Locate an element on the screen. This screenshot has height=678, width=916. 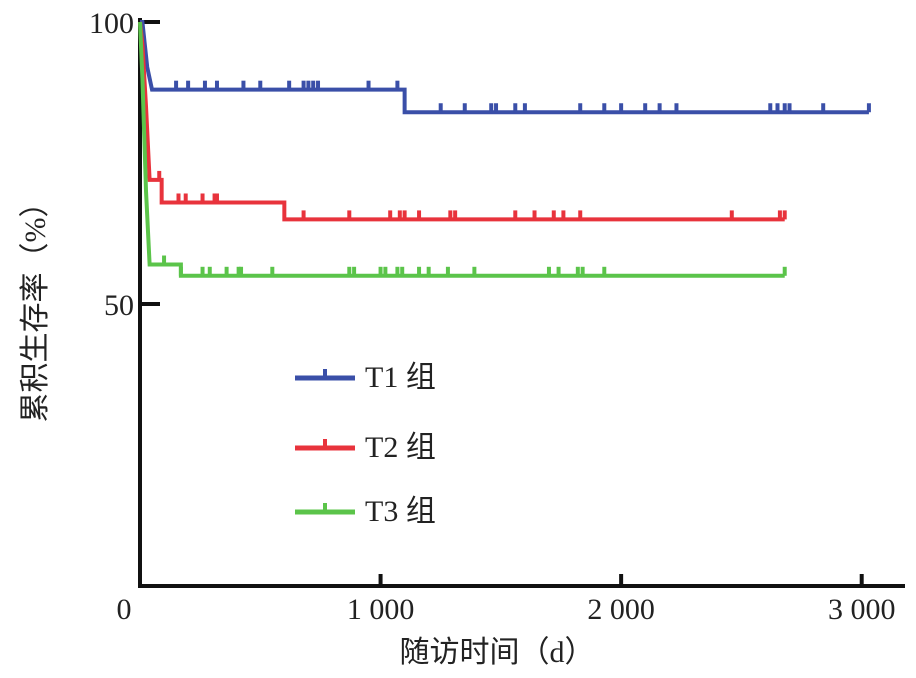
survival-curve is located at coordinates (504, 67).